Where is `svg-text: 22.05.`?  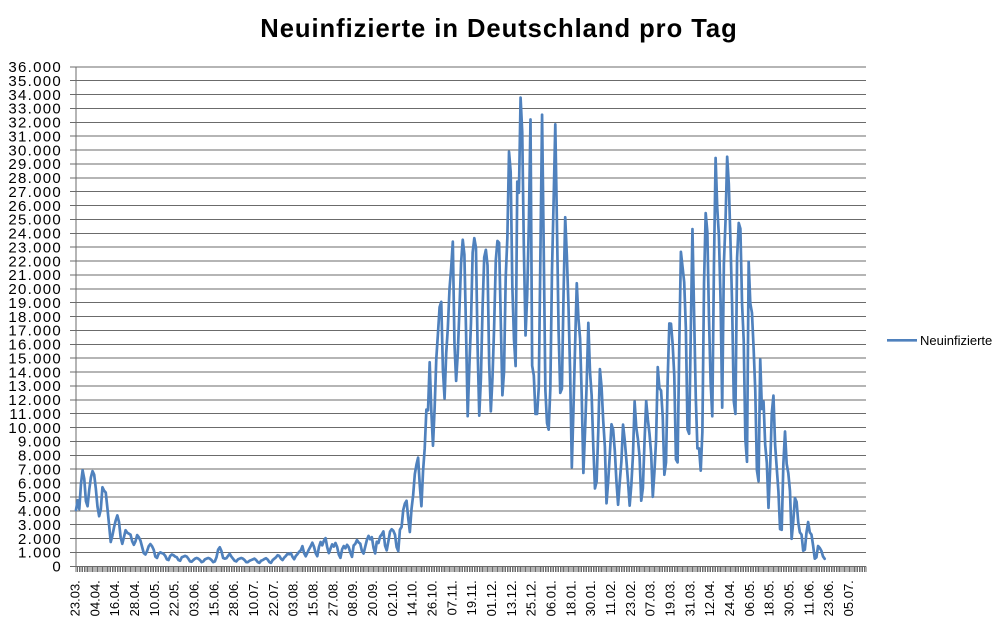
svg-text: 22.05. is located at coordinates (174, 598).